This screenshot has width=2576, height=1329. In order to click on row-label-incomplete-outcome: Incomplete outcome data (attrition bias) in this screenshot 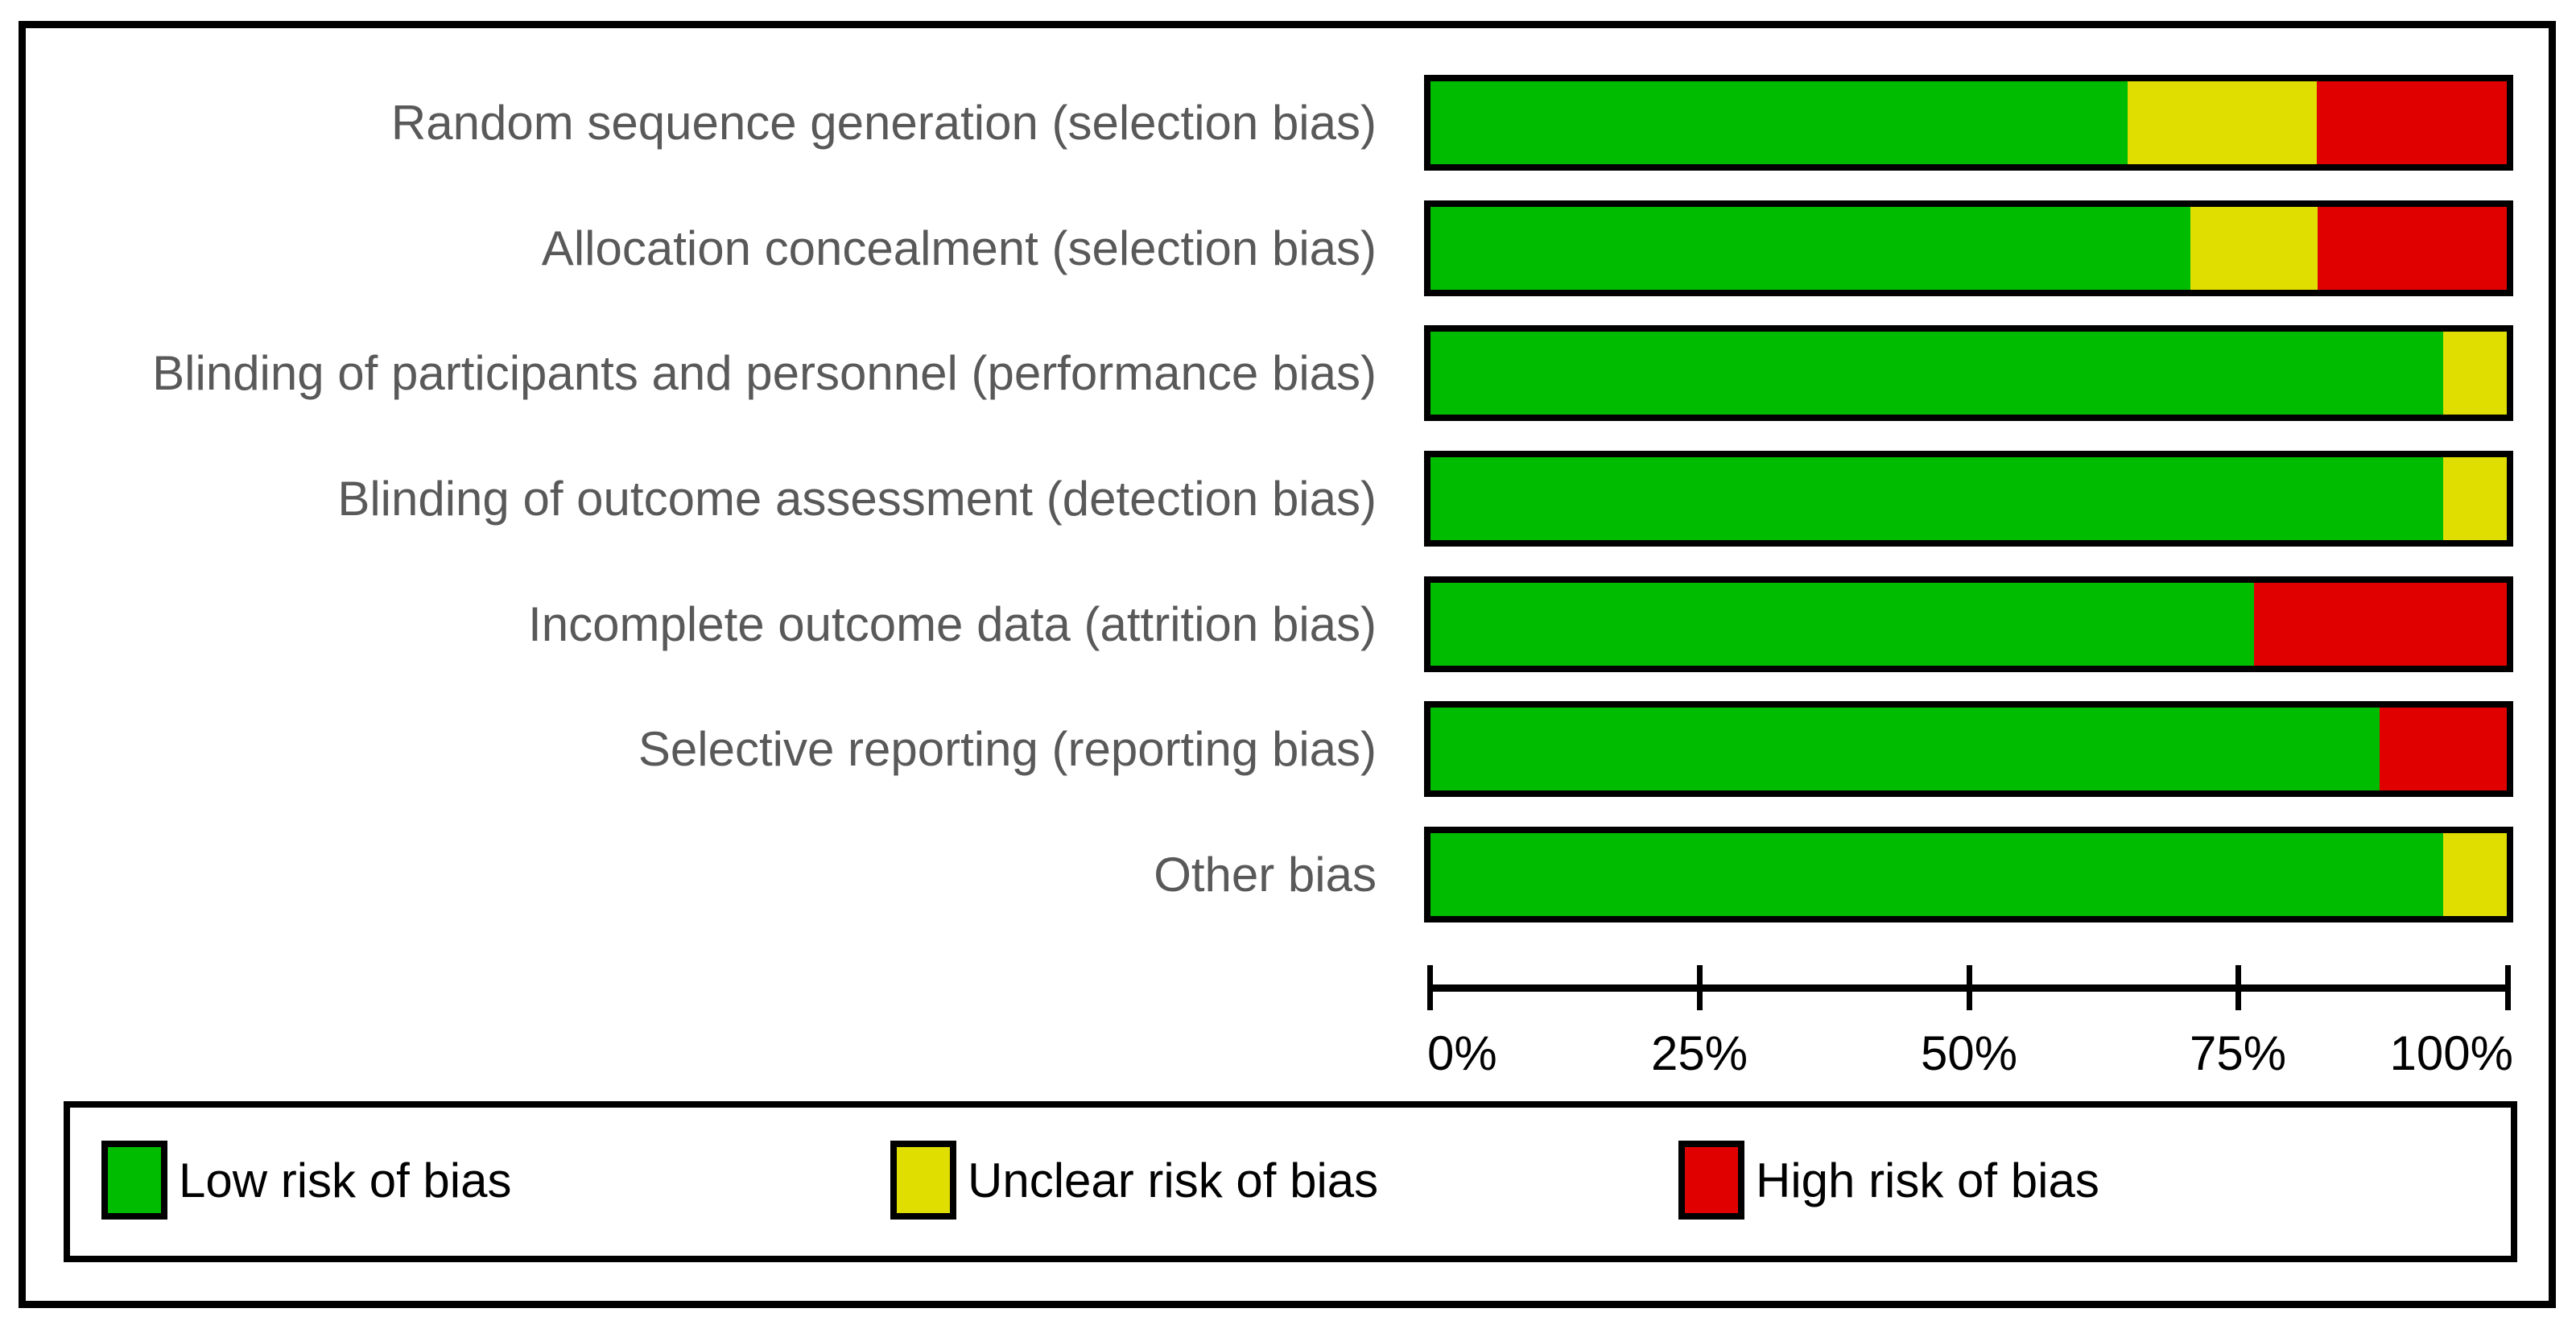, I will do `click(952, 624)`.